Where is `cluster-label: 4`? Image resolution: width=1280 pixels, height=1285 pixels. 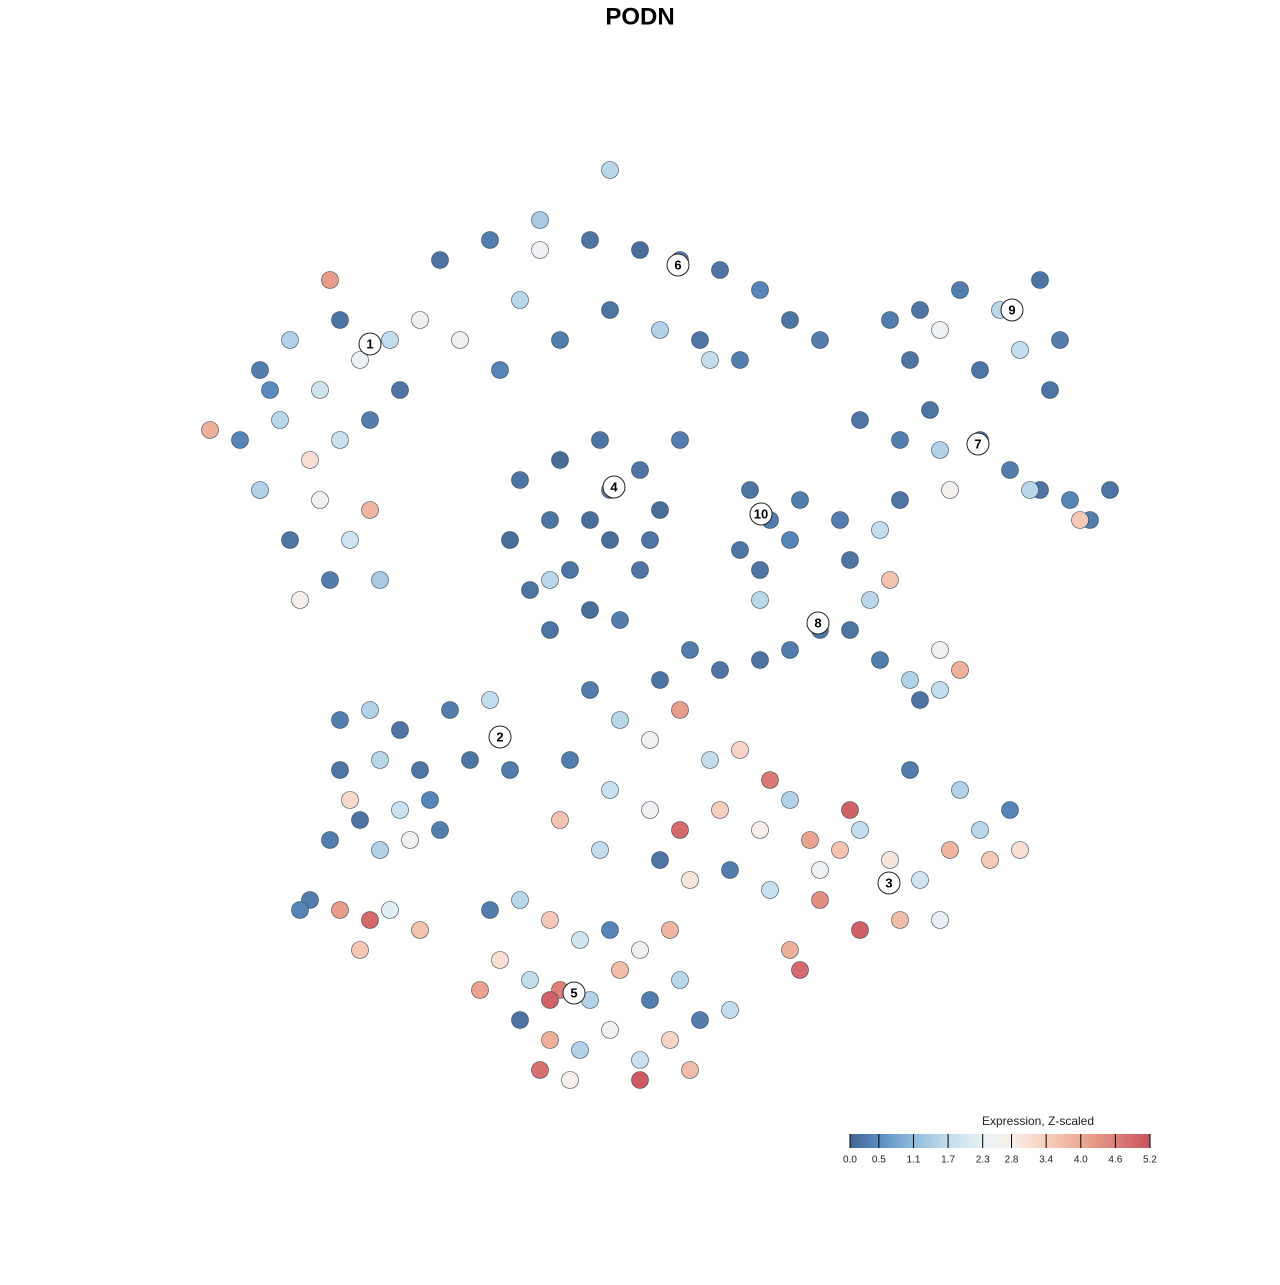
cluster-label: 4 is located at coordinates (614, 486).